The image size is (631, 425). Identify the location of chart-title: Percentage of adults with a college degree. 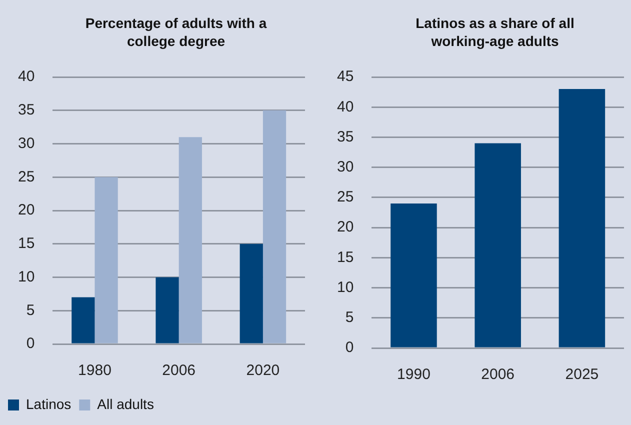
(176, 32).